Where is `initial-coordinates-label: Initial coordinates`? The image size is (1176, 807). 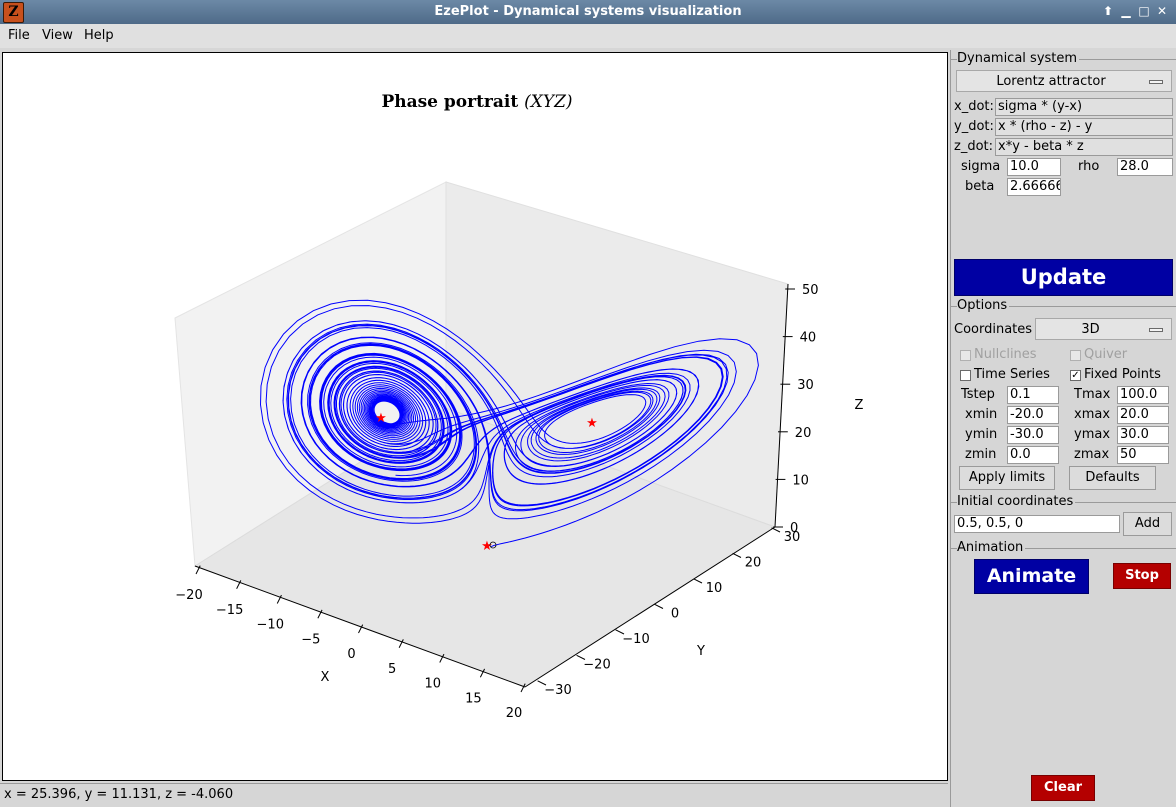
initial-coordinates-label: Initial coordinates is located at coordinates (1016, 501).